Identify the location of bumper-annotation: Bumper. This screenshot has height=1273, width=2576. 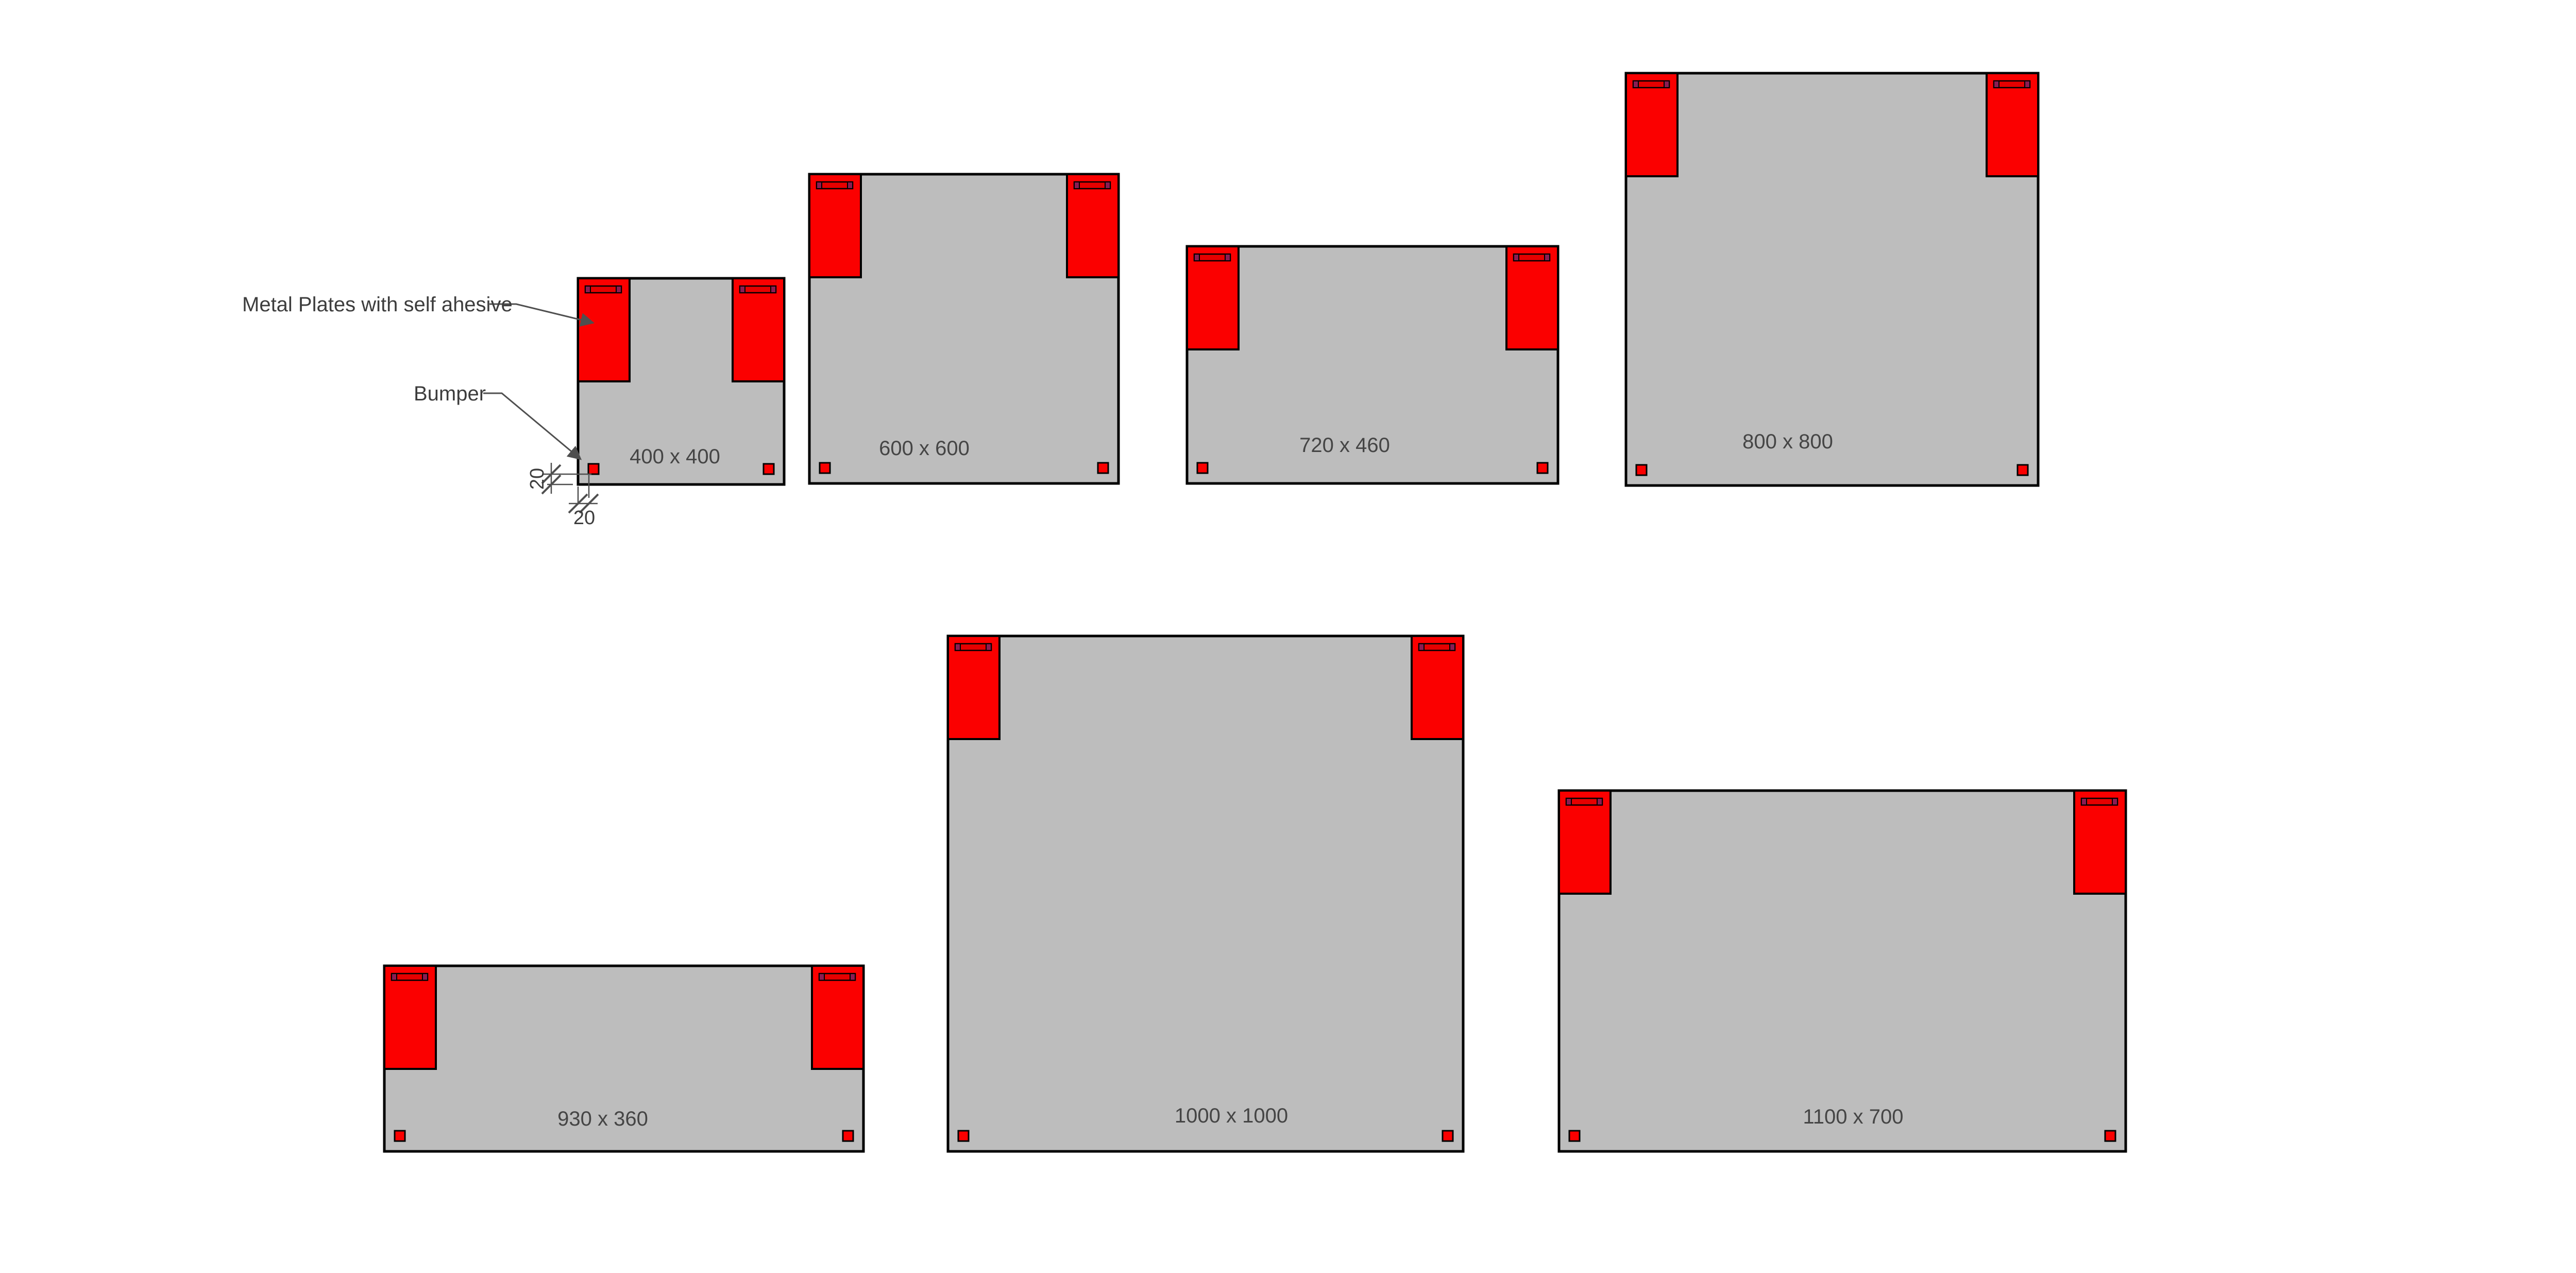
(450, 393).